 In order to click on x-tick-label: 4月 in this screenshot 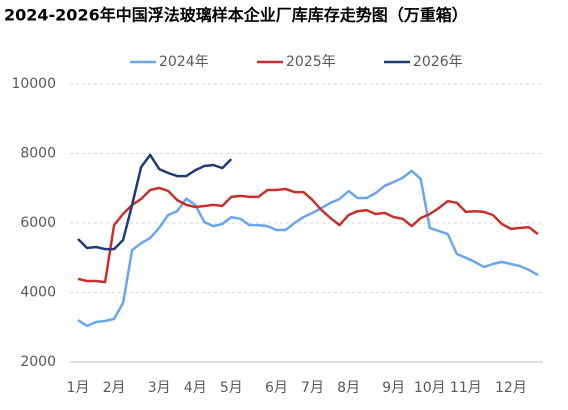, I will do `click(195, 388)`.